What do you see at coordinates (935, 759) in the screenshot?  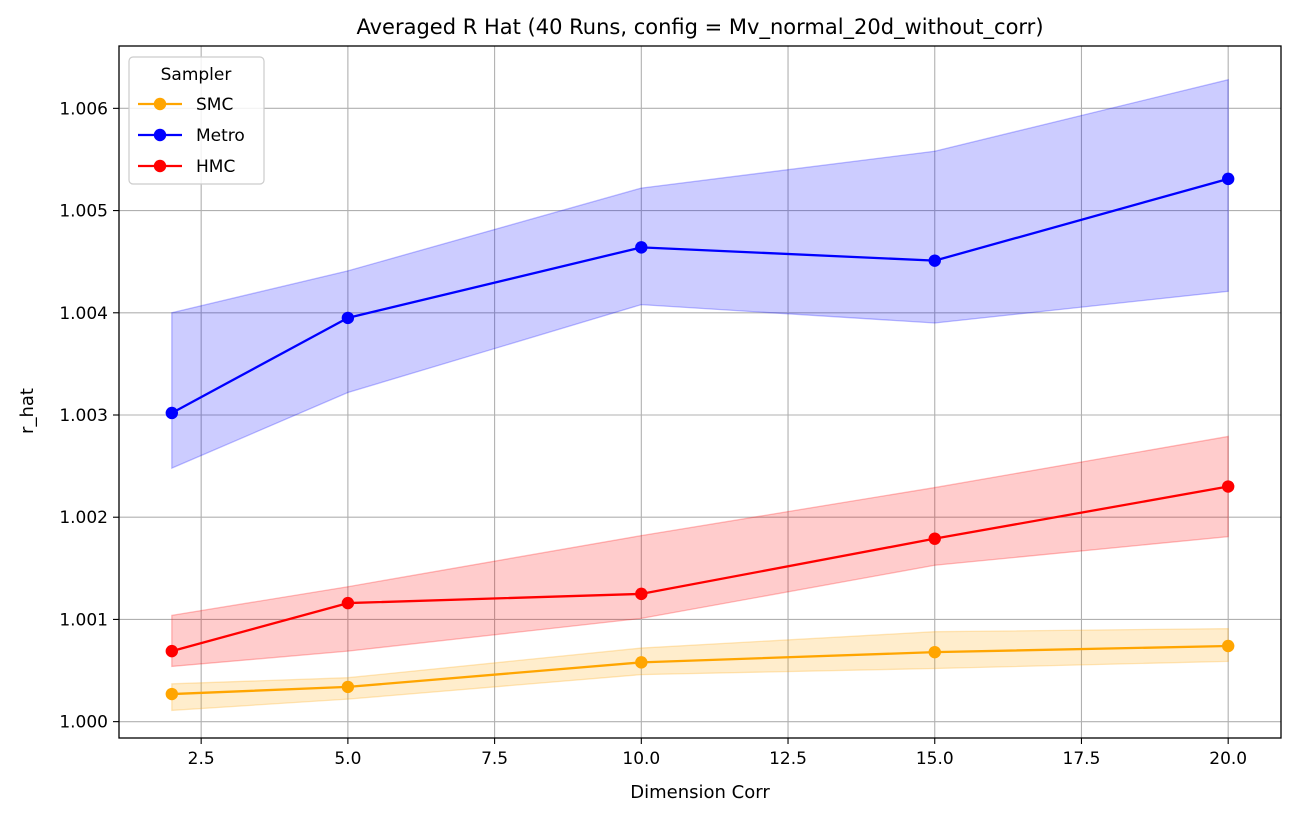 I see `x-tick-label: 15.0` at bounding box center [935, 759].